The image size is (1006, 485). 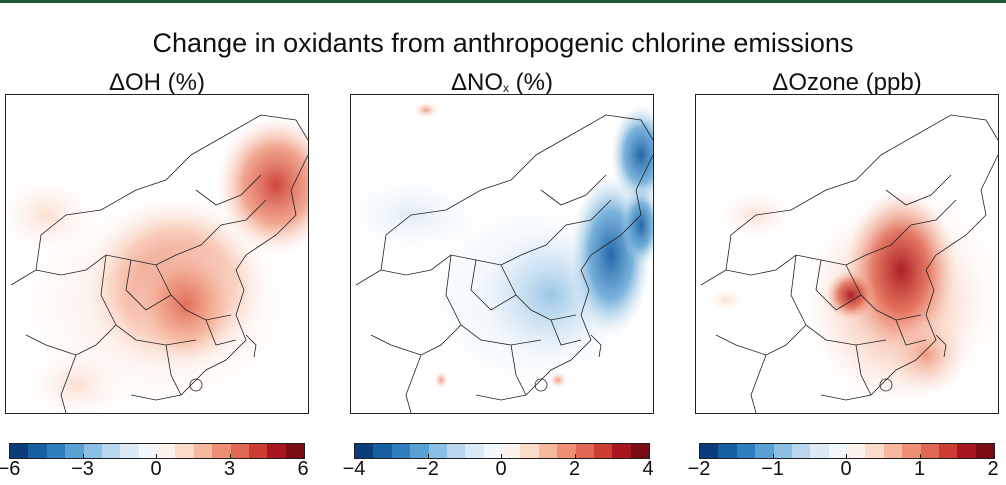 What do you see at coordinates (919, 469) in the screenshot?
I see `colorbar-tick-label: 1` at bounding box center [919, 469].